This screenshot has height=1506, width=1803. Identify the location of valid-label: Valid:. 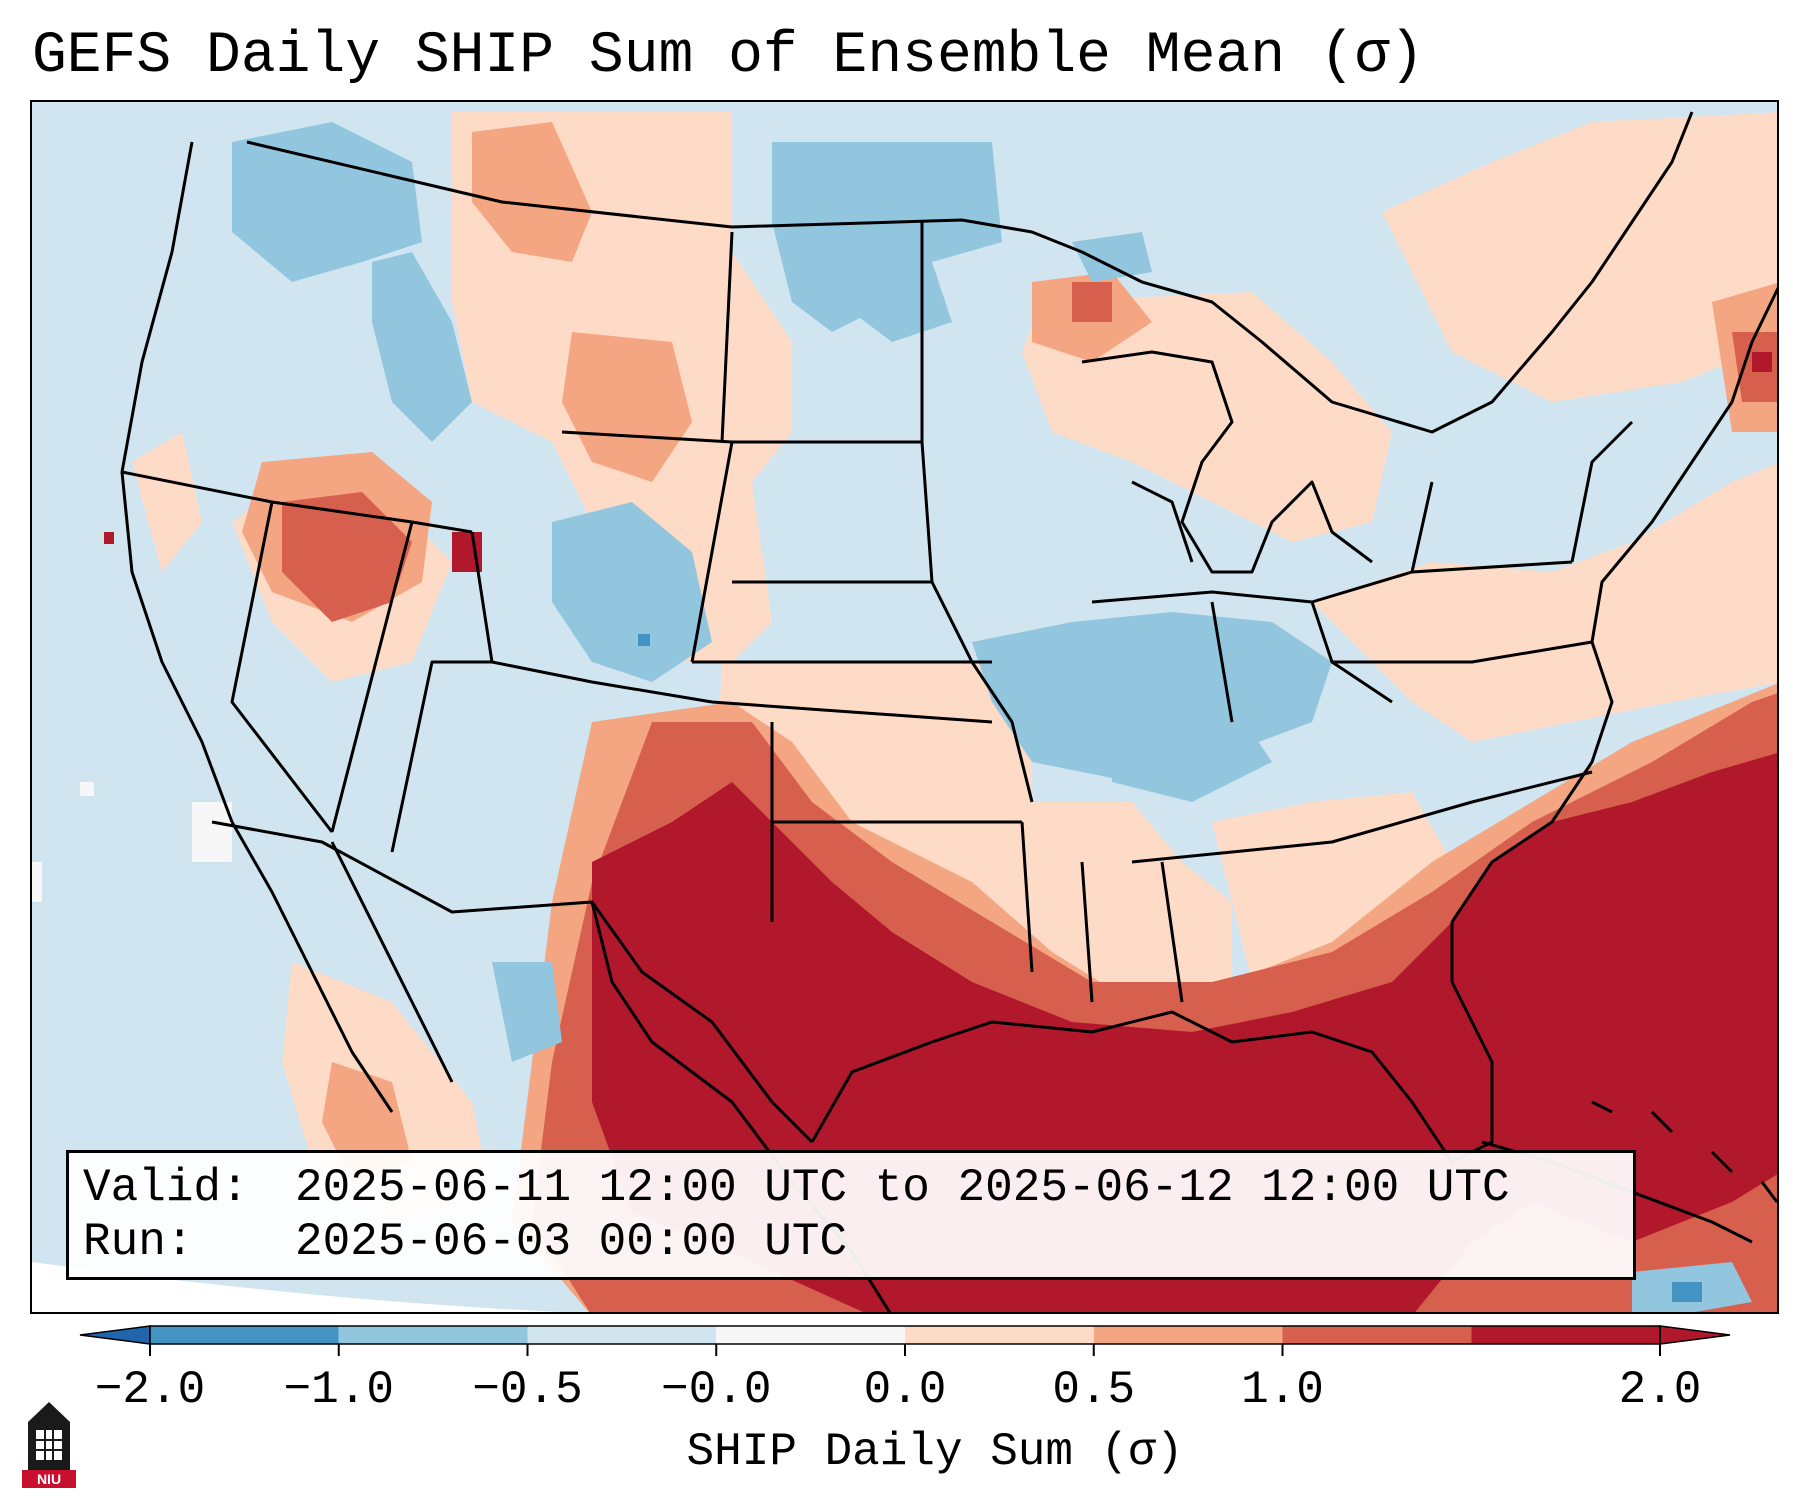
(166, 1188).